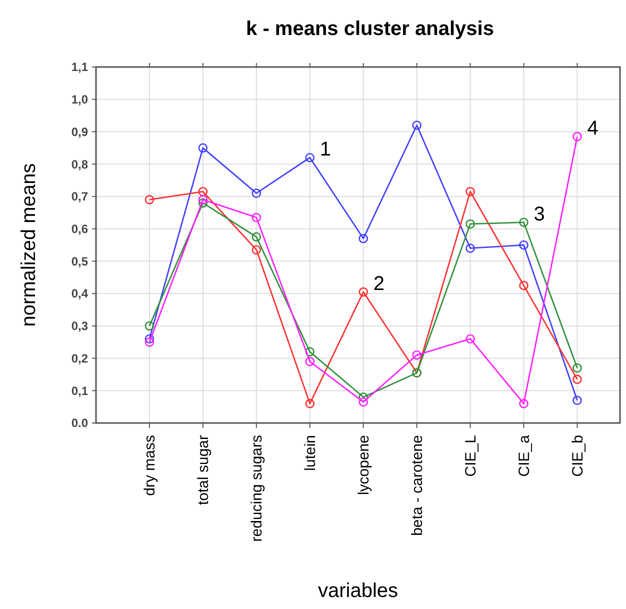 The image size is (626, 609). What do you see at coordinates (370, 29) in the screenshot?
I see `chart-title: k - means cluster analysis` at bounding box center [370, 29].